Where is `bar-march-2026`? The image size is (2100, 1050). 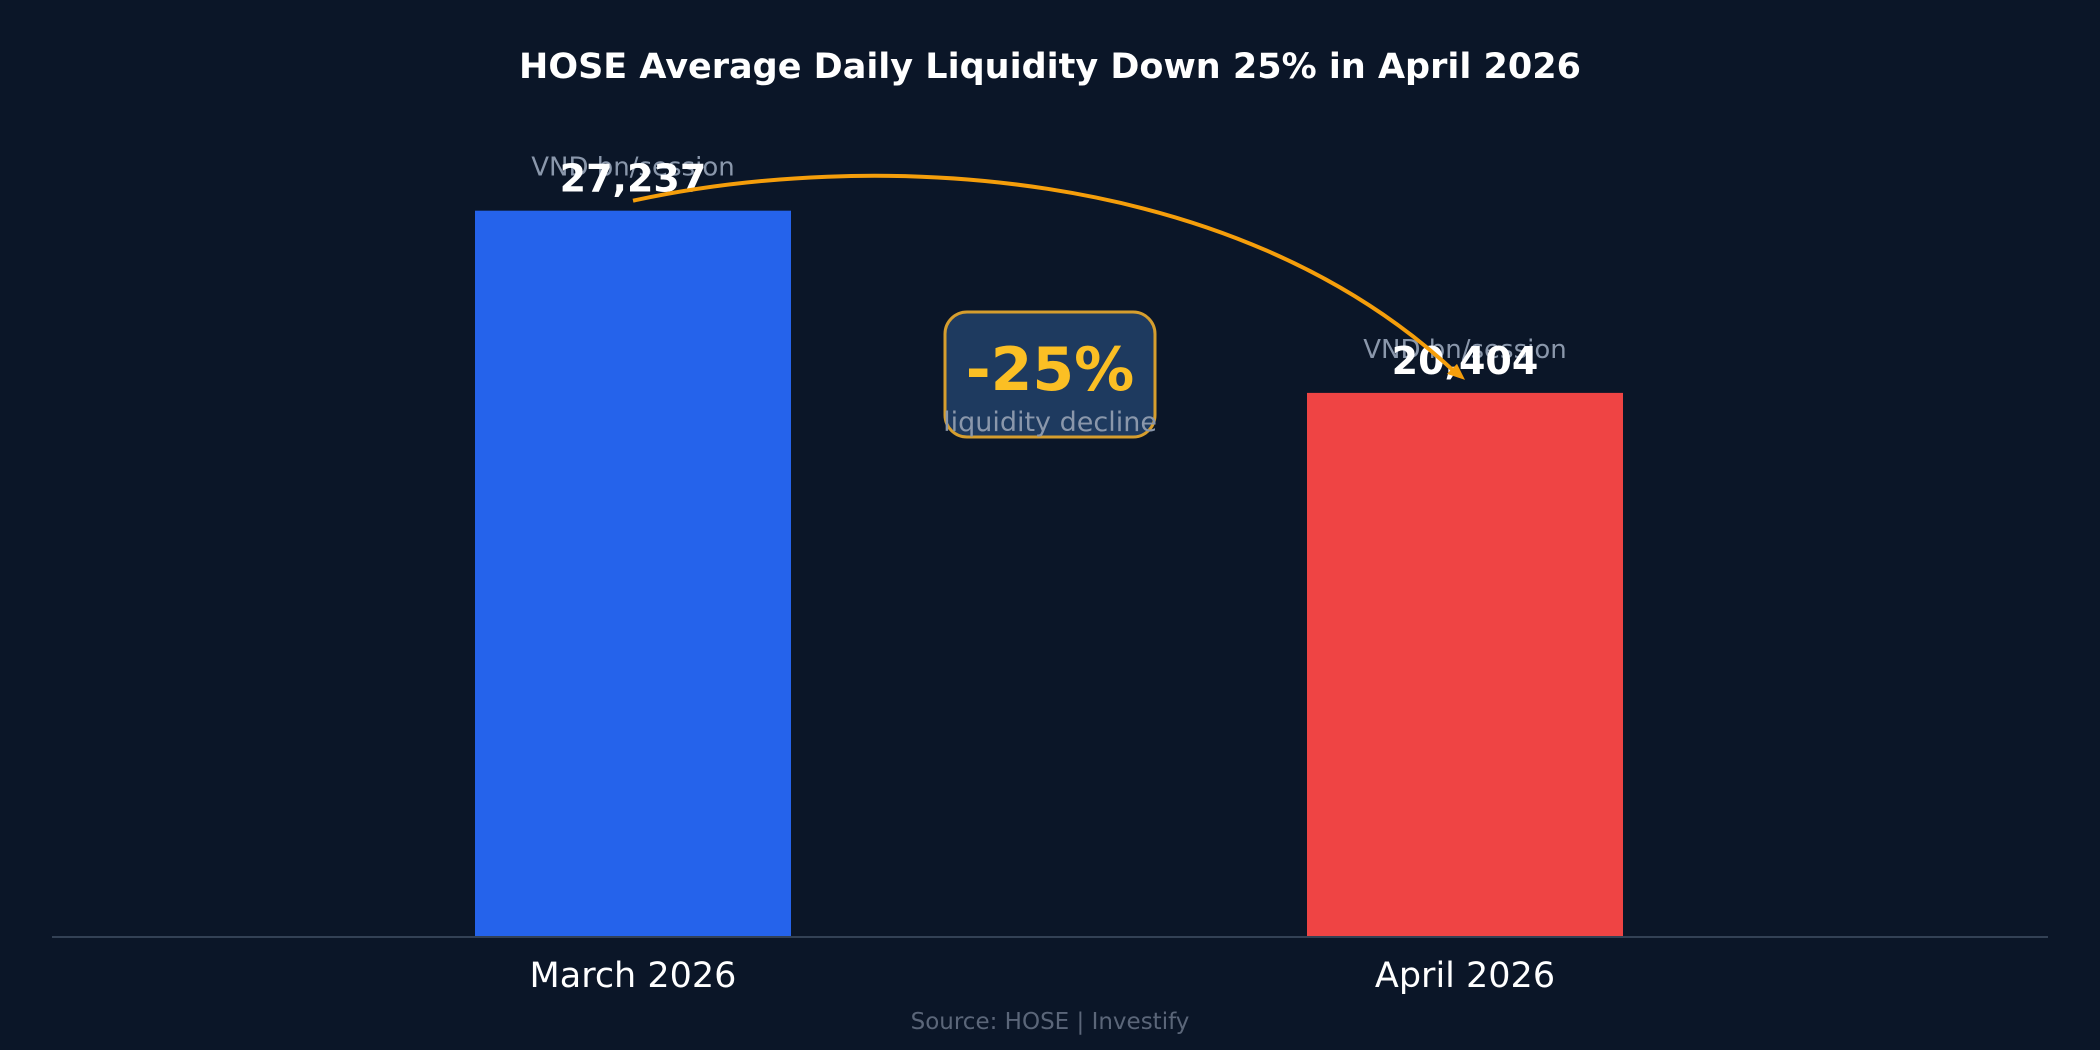
bar-march-2026 is located at coordinates (633, 573).